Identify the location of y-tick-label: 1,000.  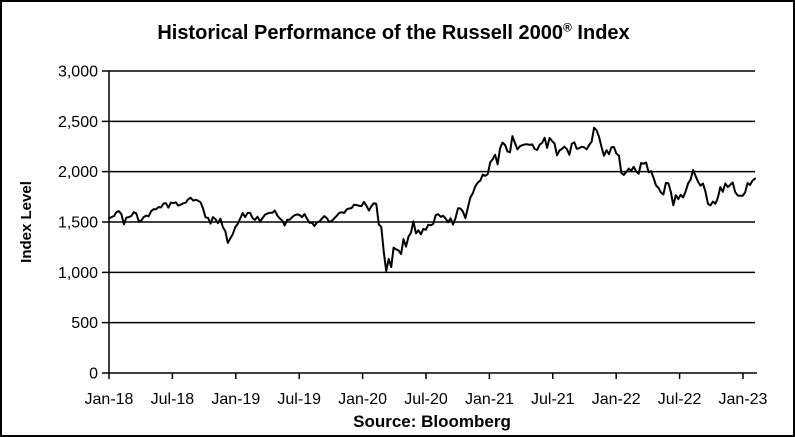
(78, 273).